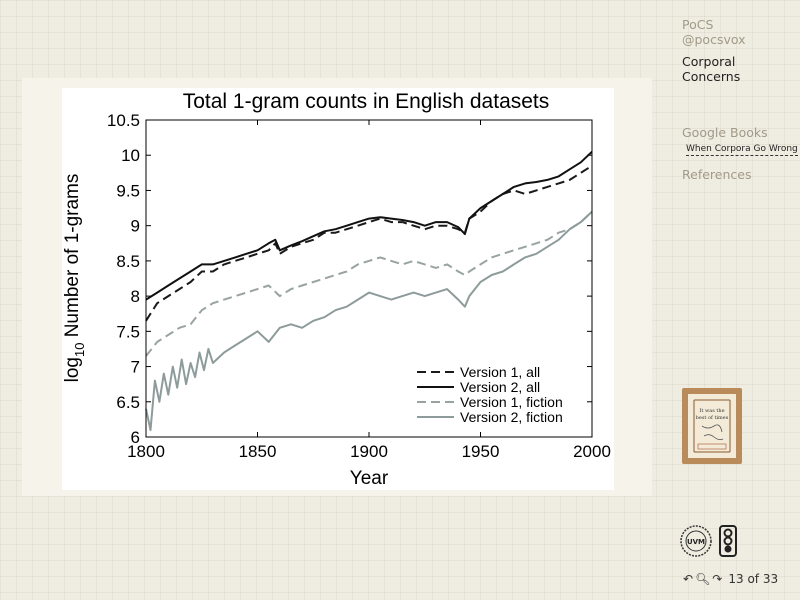 This screenshot has width=800, height=600. What do you see at coordinates (369, 451) in the screenshot?
I see `x-tick-label: 1900` at bounding box center [369, 451].